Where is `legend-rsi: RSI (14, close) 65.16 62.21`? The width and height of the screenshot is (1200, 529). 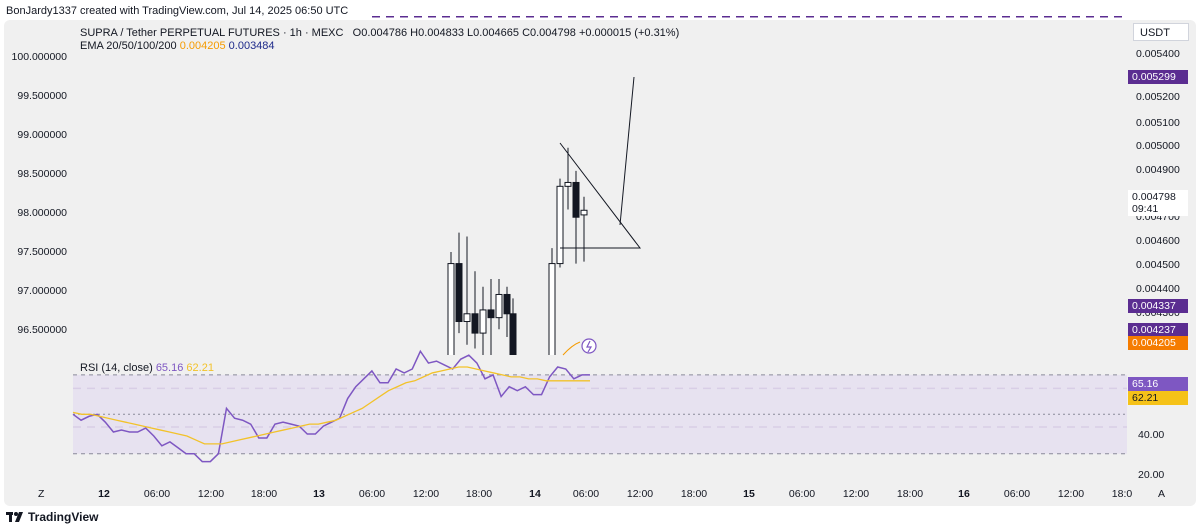
legend-rsi: RSI (14, close) 65.16 62.21 is located at coordinates (147, 368).